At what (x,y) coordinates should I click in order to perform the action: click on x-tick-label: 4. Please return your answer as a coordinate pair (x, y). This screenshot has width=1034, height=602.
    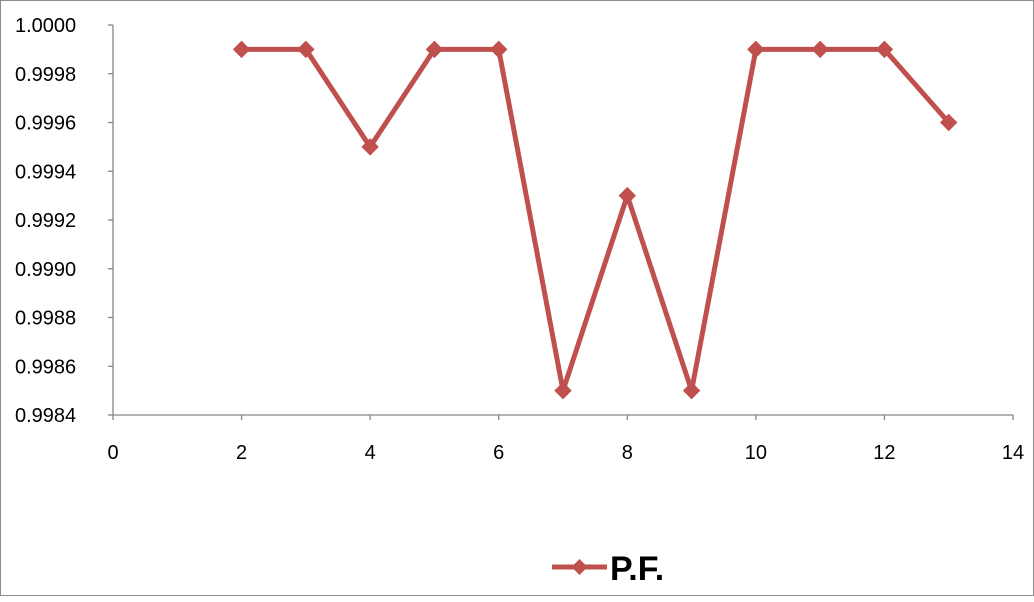
    Looking at the image, I should click on (370, 453).